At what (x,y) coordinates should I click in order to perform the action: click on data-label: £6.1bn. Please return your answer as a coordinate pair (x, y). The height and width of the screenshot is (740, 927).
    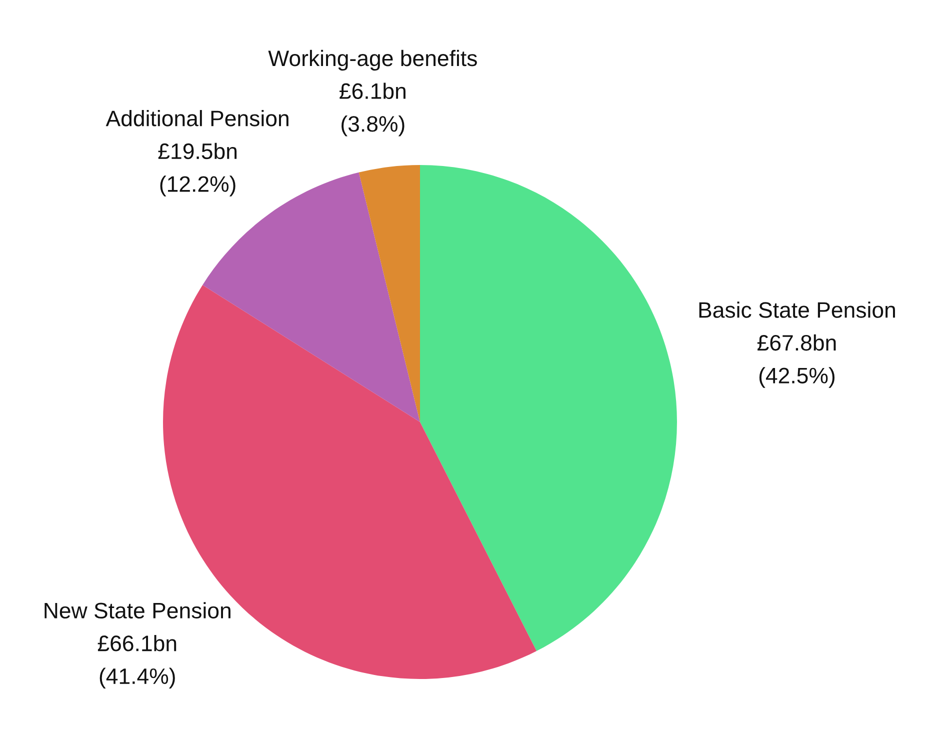
    Looking at the image, I should click on (373, 91).